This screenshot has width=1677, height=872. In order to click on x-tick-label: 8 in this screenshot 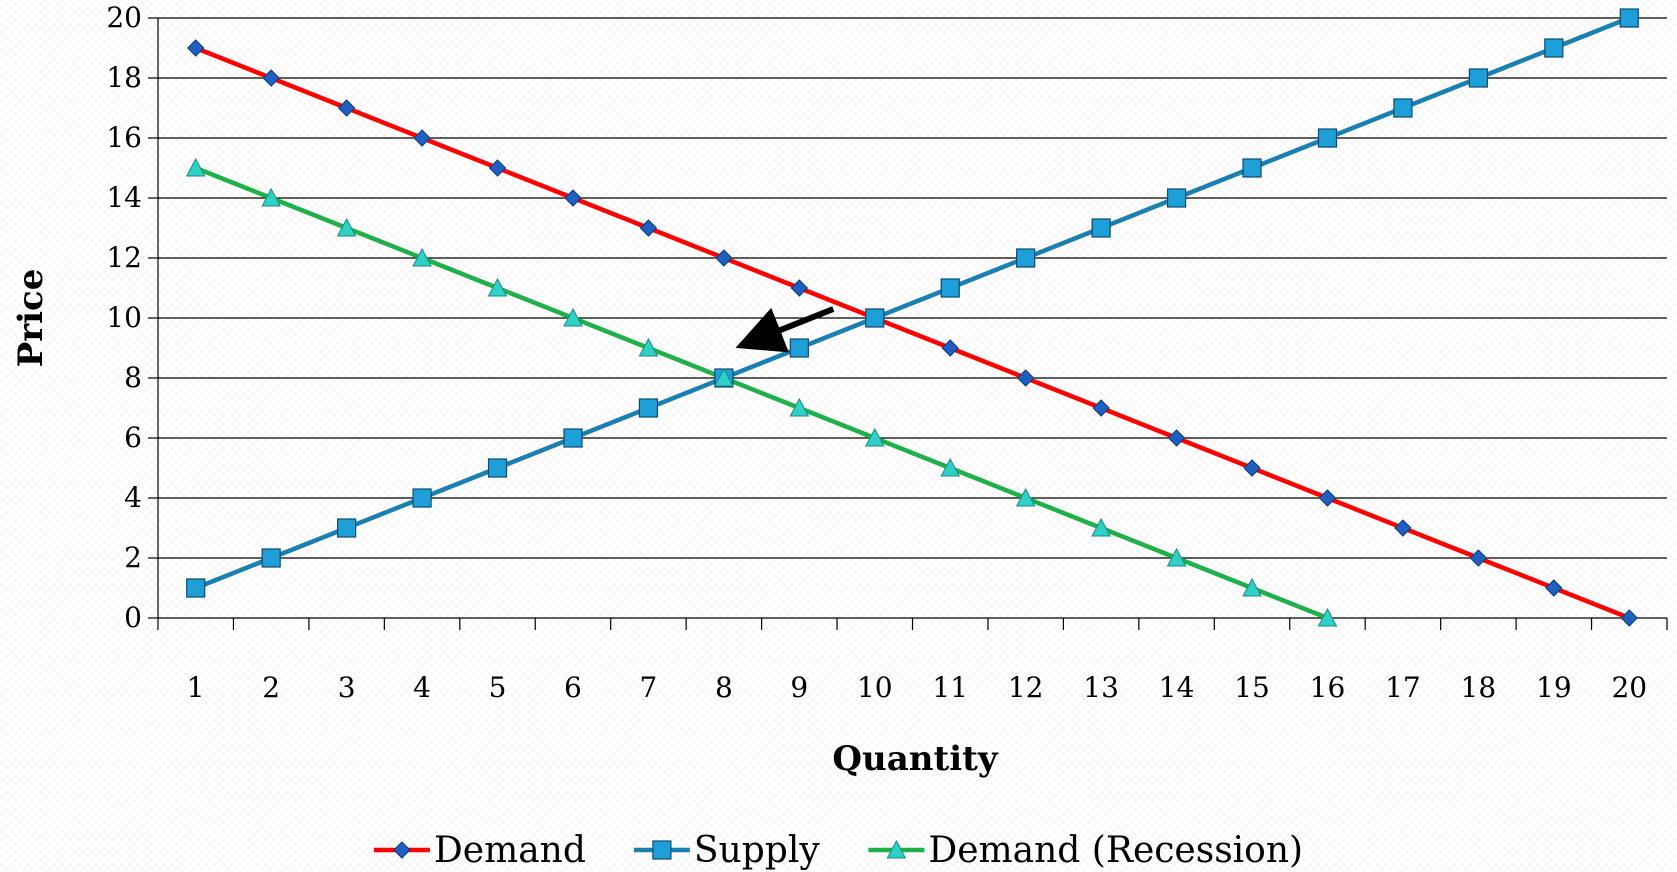, I will do `click(724, 687)`.